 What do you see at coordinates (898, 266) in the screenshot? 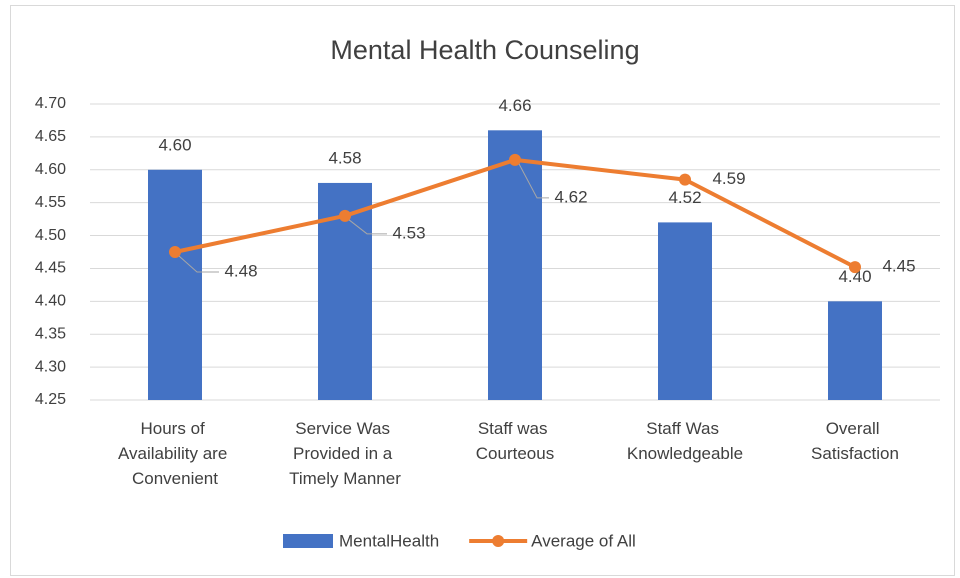
I see `data-label: 4.45` at bounding box center [898, 266].